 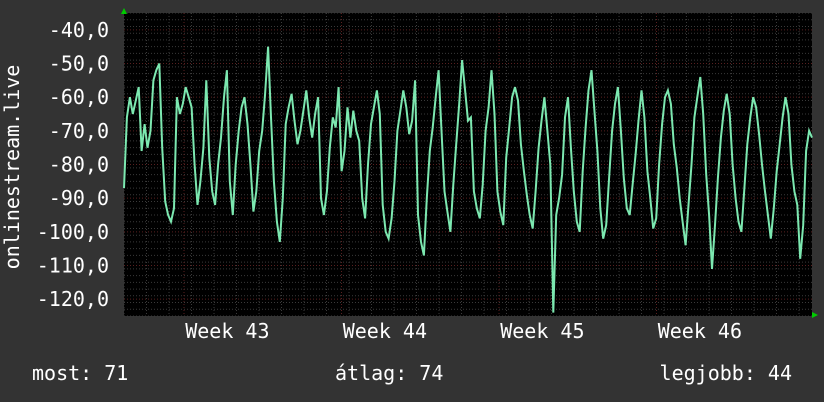 What do you see at coordinates (389, 373) in the screenshot?
I see `average-value-label: átlag: 74` at bounding box center [389, 373].